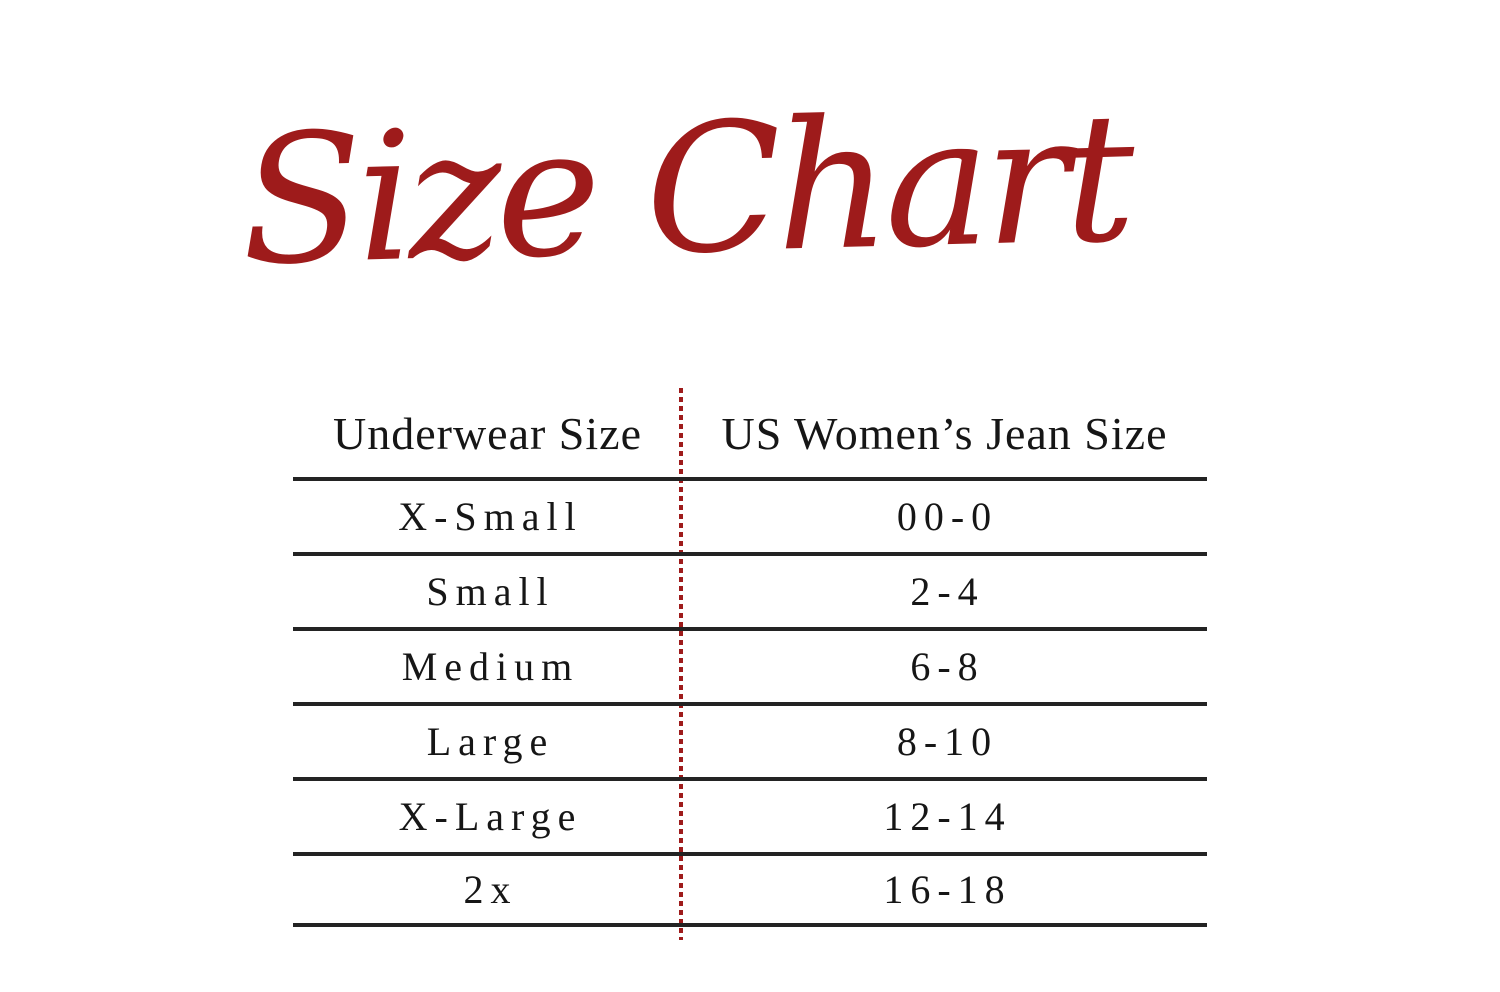 The height and width of the screenshot is (992, 1500). Describe the element at coordinates (490, 591) in the screenshot. I see `size-cell: Small` at that location.